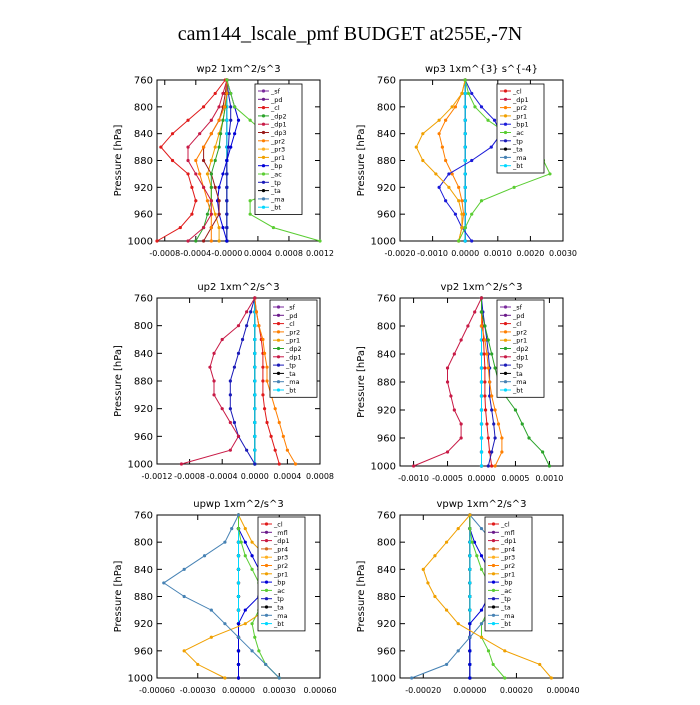 This screenshot has height=705, width=700. Describe the element at coordinates (320, 476) in the screenshot. I see `x-tick-label: 0.0008` at that location.